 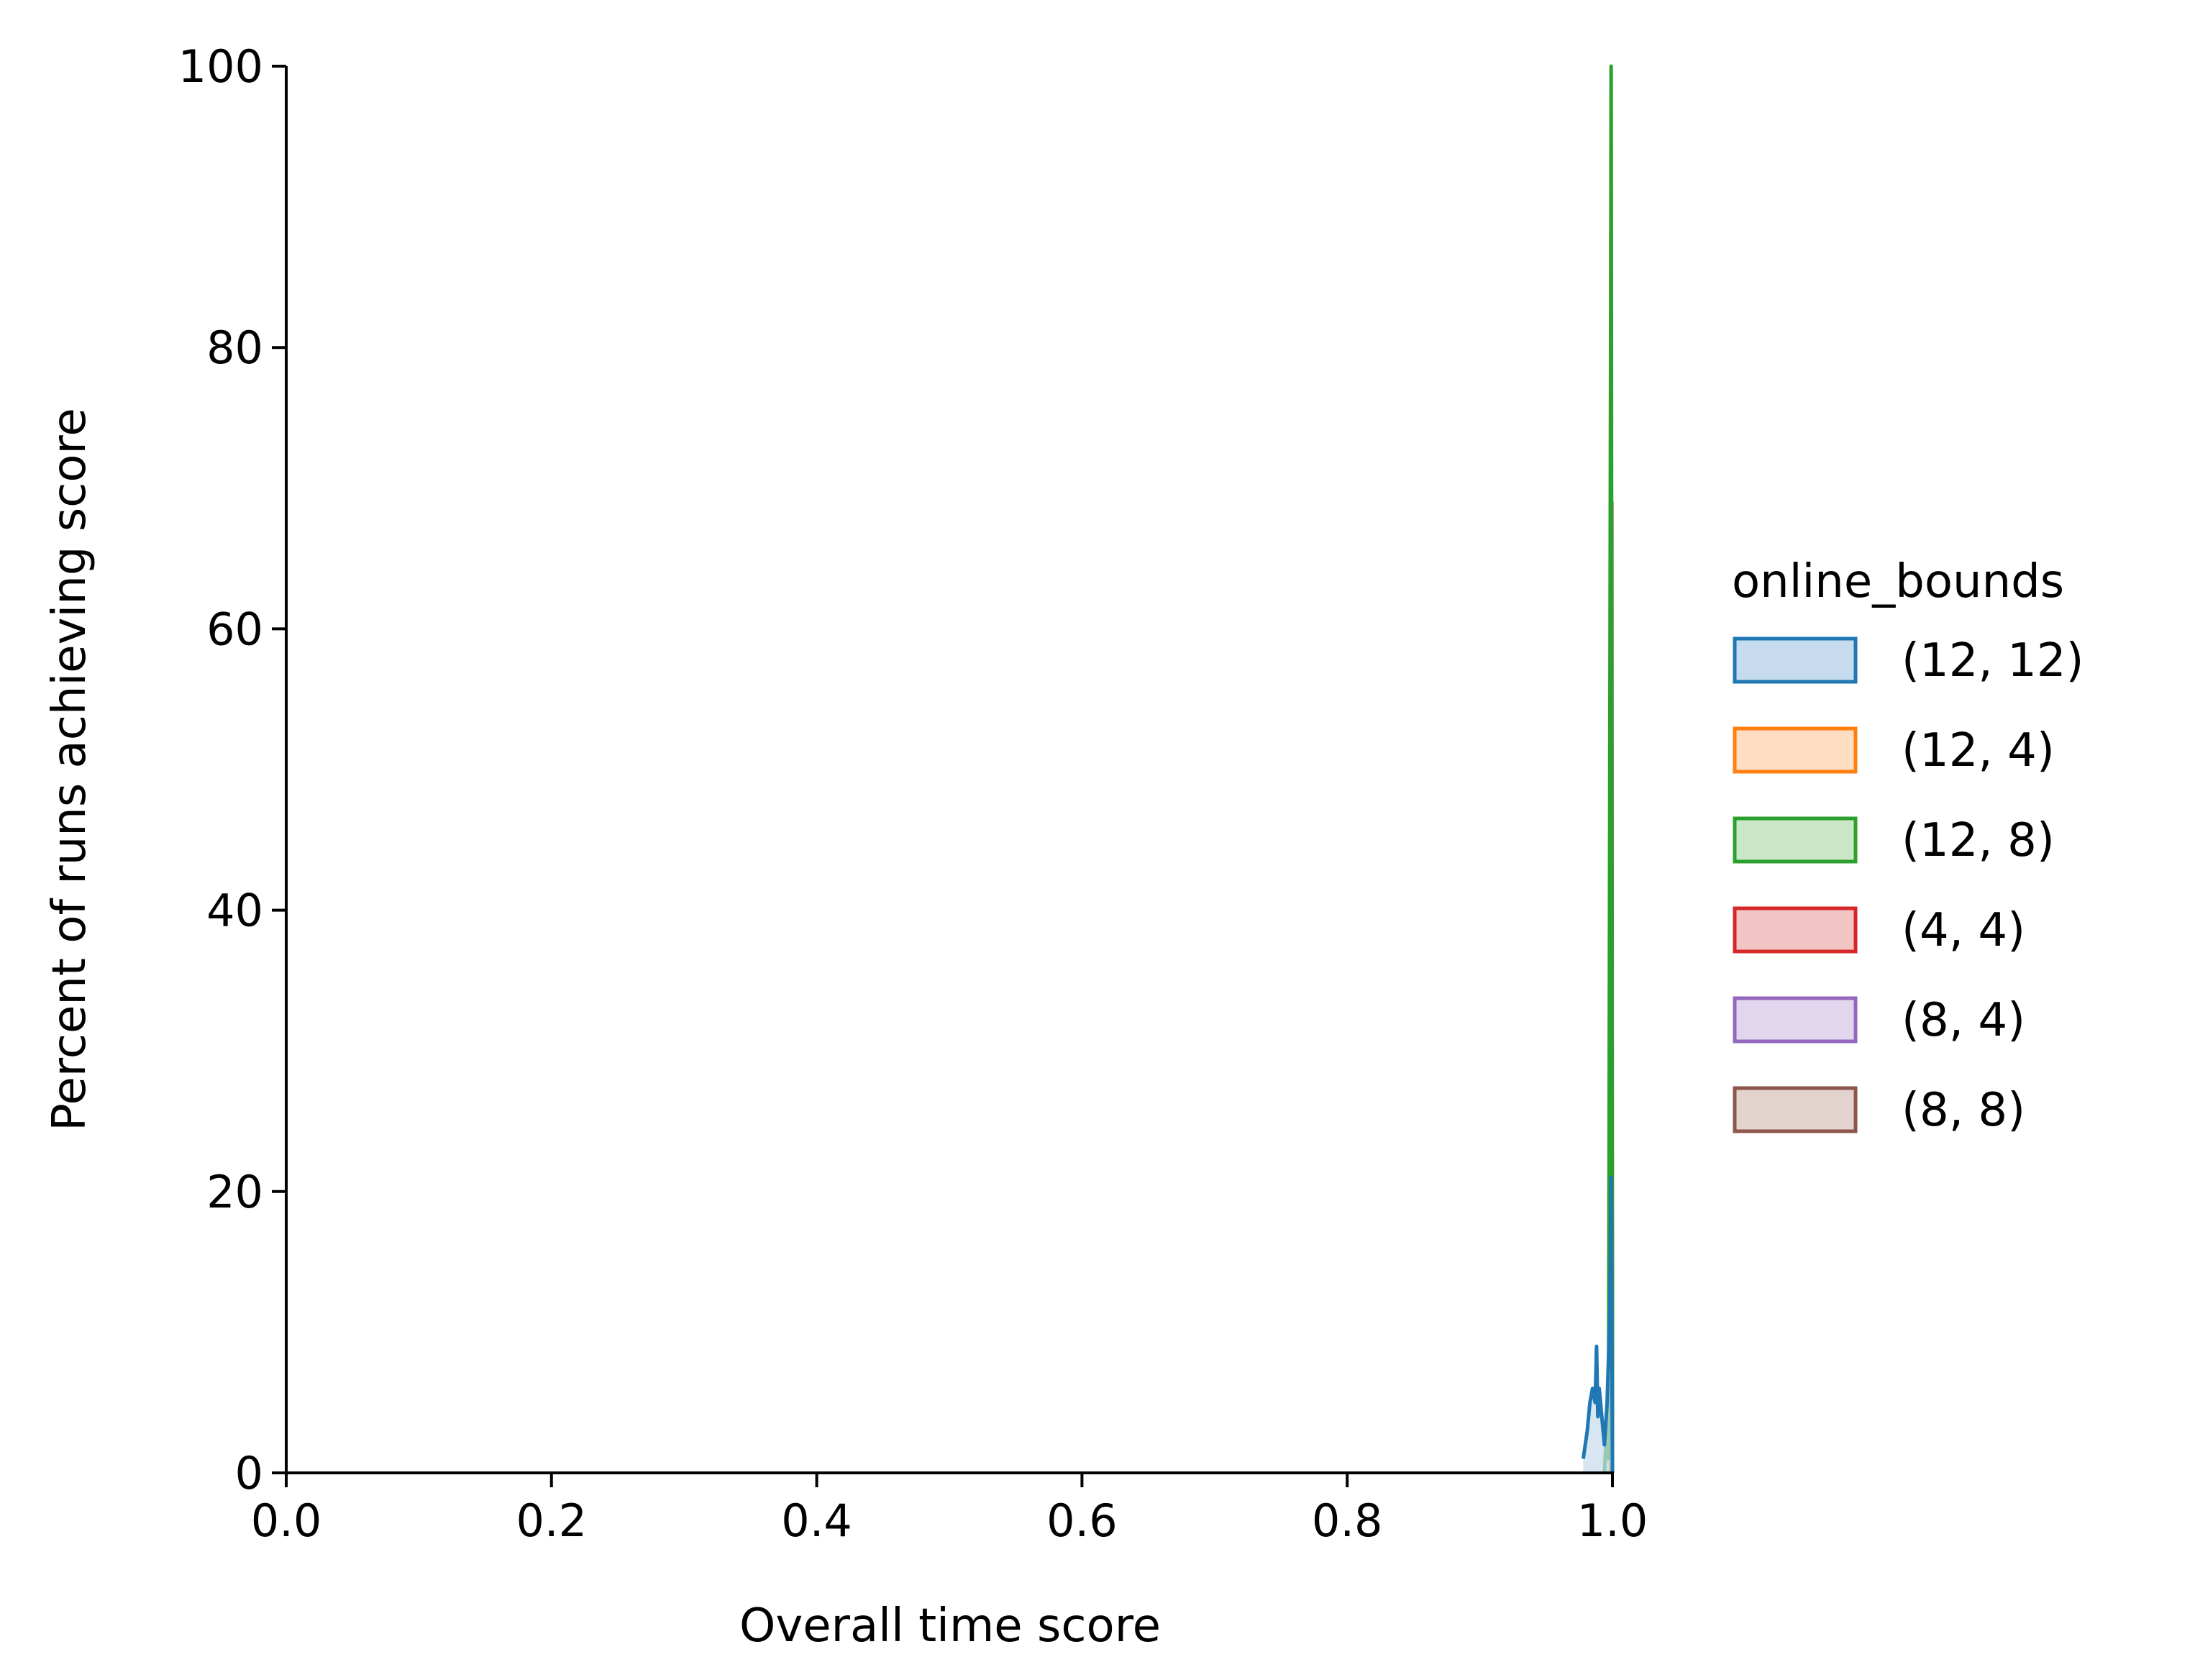 What do you see at coordinates (1613, 1520) in the screenshot?
I see `x-tick-label: 1.0` at bounding box center [1613, 1520].